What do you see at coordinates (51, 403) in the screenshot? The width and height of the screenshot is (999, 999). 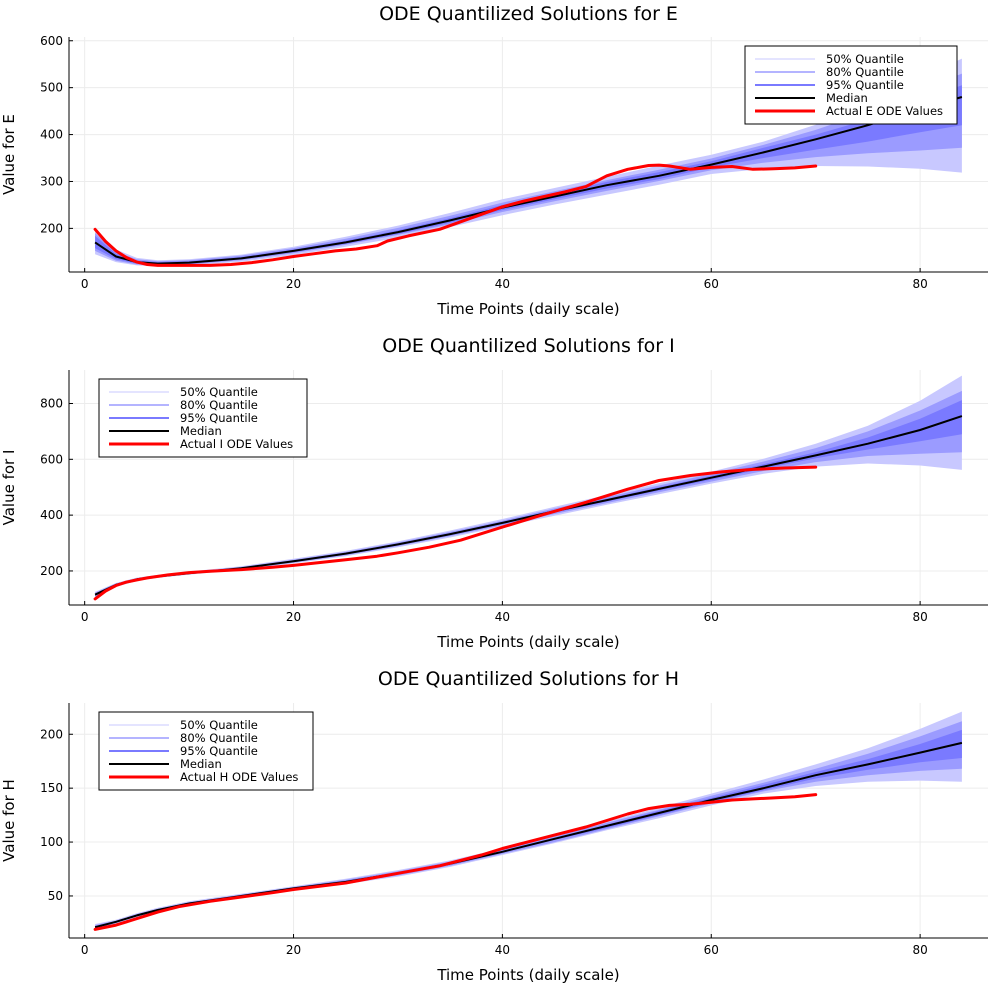 I see `y-tick-label: 800` at bounding box center [51, 403].